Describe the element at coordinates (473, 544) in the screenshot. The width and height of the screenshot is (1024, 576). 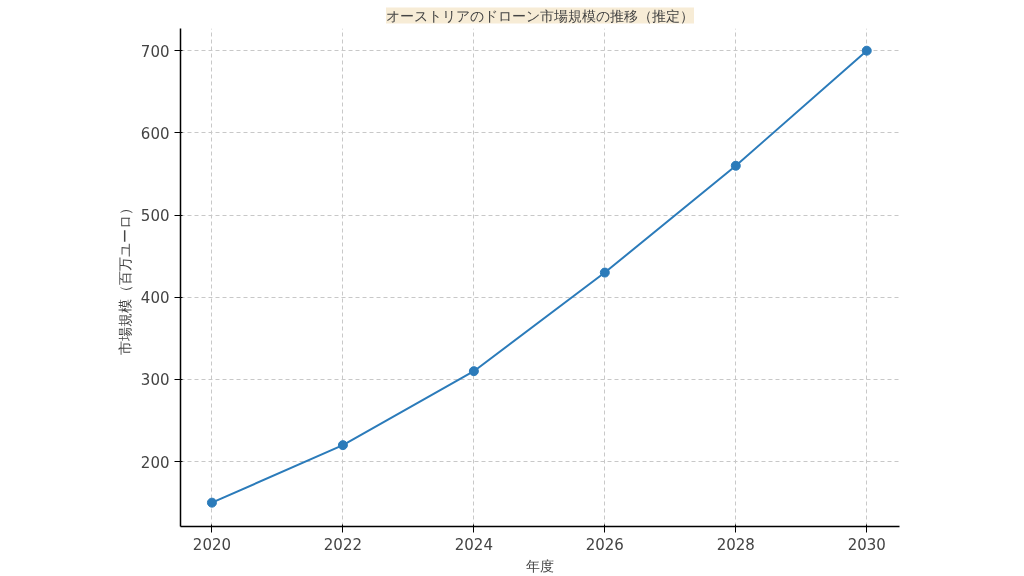
I see `x-tick-label: 2024` at that location.